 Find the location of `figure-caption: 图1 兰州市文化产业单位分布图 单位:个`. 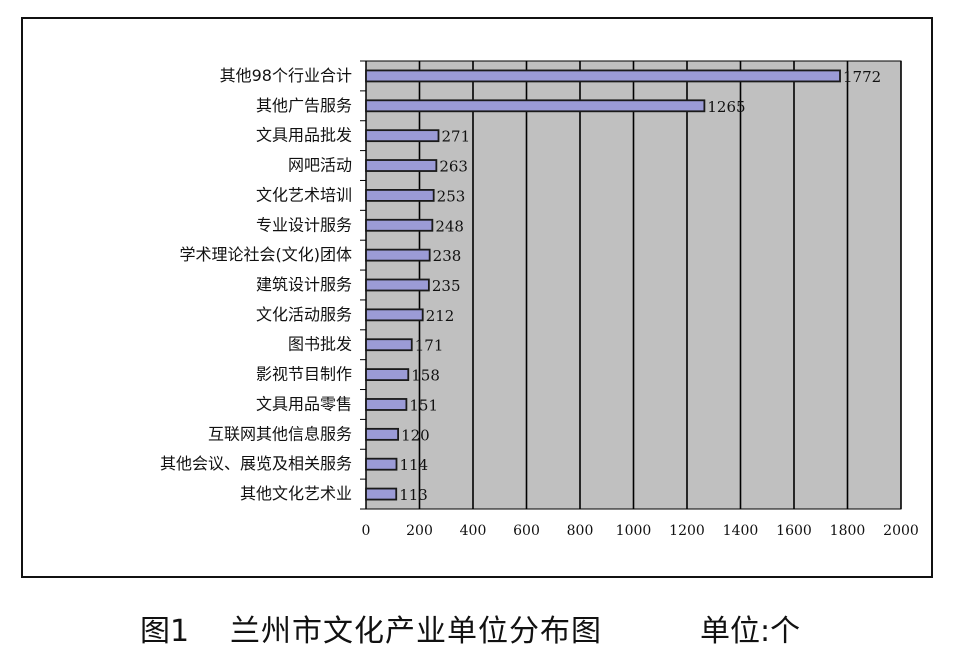

figure-caption: 图1 兰州市文化产业单位分布图 单位:个 is located at coordinates (480, 631).